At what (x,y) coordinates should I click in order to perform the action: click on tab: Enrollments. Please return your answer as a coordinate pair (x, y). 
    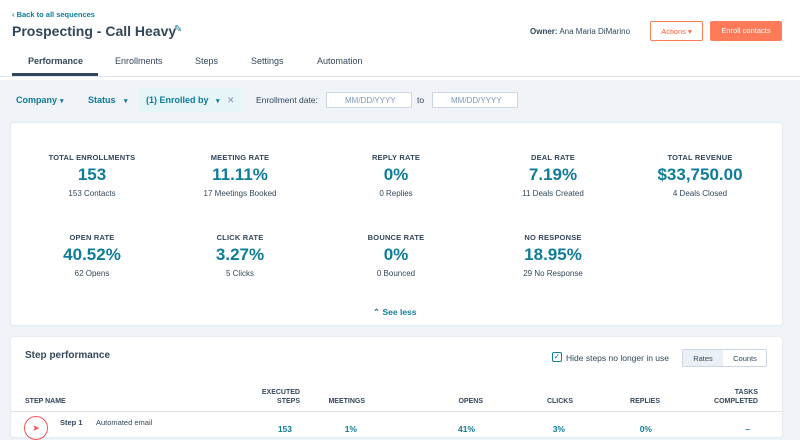
    Looking at the image, I should click on (139, 61).